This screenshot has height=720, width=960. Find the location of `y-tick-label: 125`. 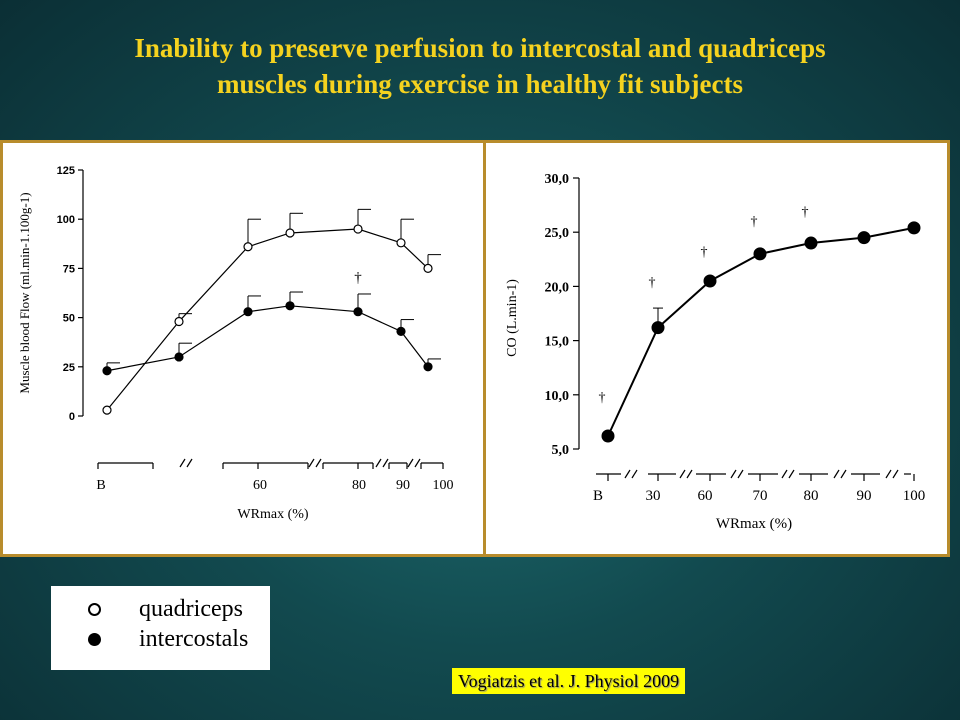

y-tick-label: 125 is located at coordinates (66, 171).